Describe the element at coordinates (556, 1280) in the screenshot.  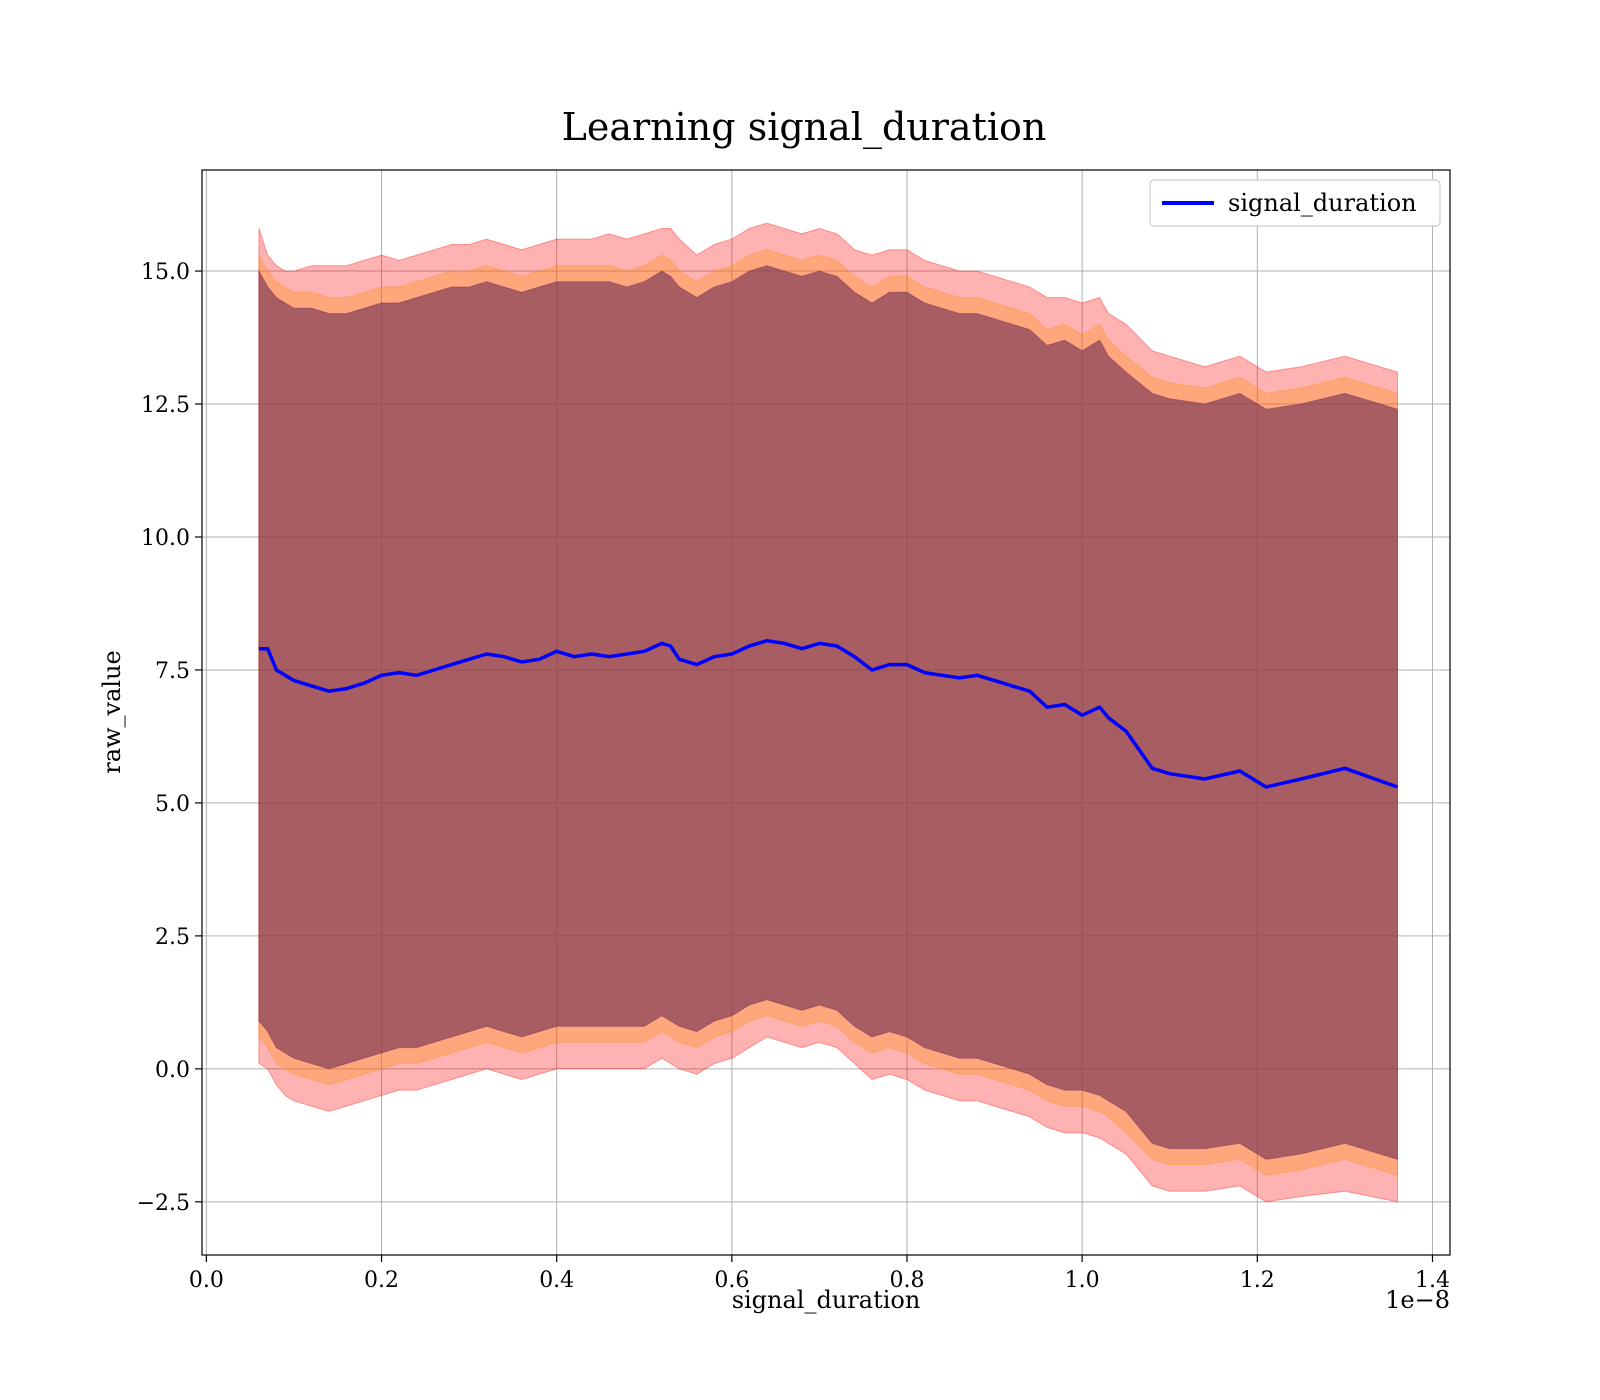
I see `x-tick-label: 0.4` at that location.